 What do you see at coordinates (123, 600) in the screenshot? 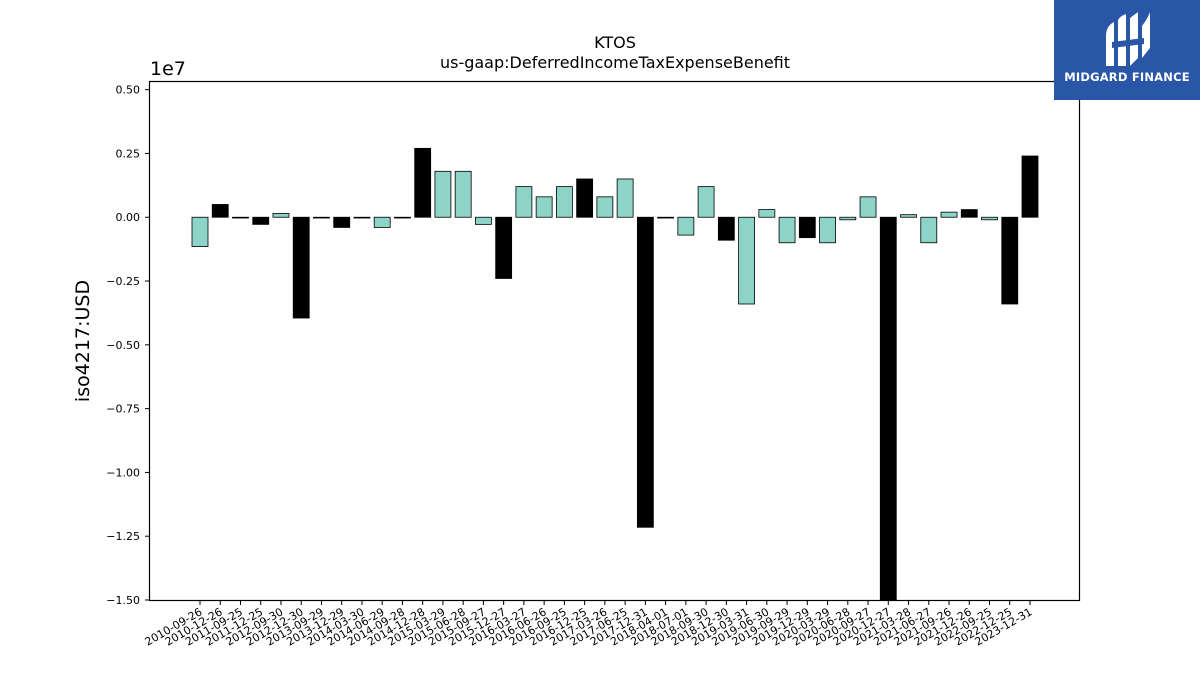
I see `y-tick-label: −1.50` at bounding box center [123, 600].